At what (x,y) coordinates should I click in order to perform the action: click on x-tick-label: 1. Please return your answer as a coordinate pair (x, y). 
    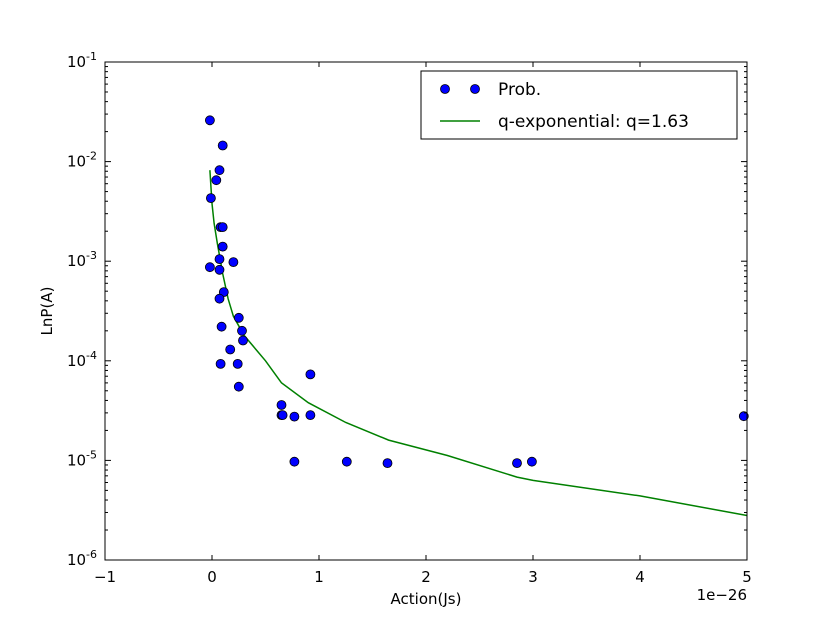
    Looking at the image, I should click on (319, 577).